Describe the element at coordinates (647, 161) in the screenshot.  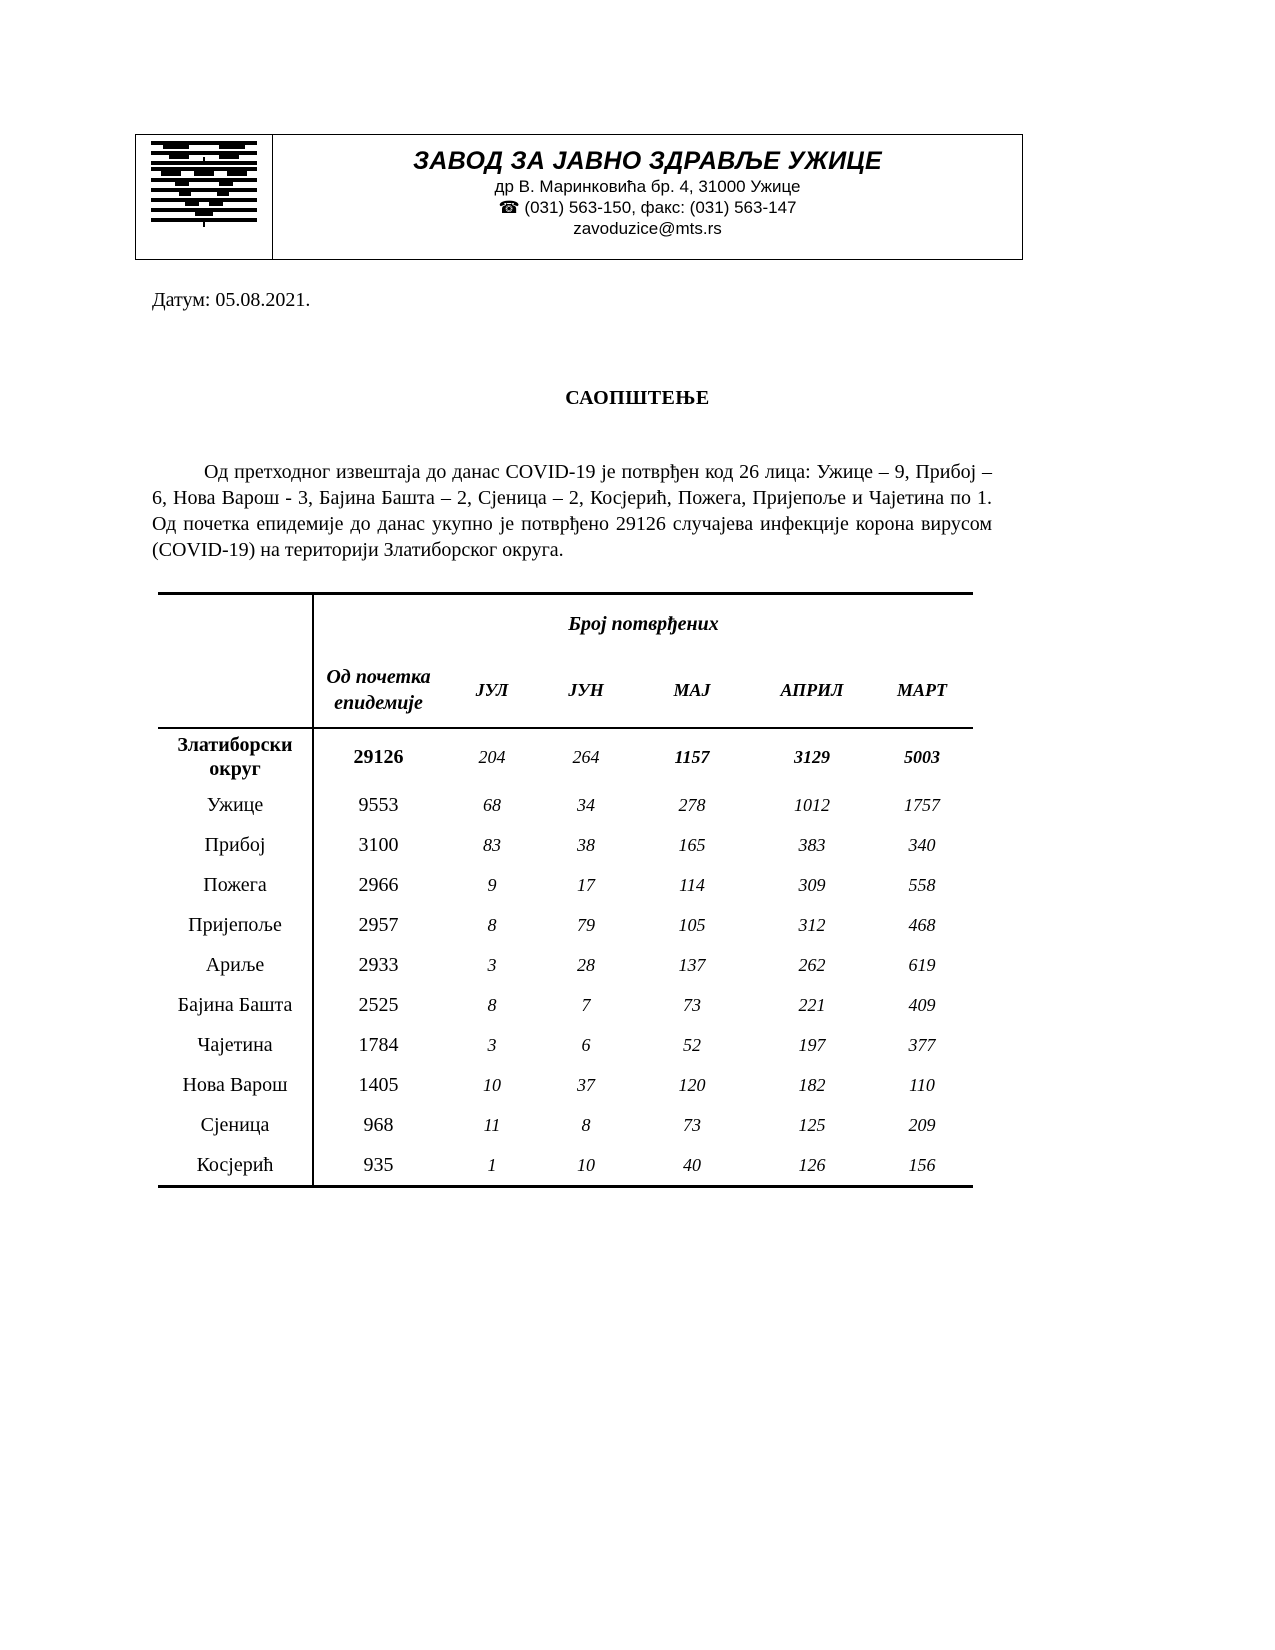
I see `organization-name: ЗАВОД ЗА ЈАВНО ЗДРАВЉЕ УЖИЦЕ` at that location.